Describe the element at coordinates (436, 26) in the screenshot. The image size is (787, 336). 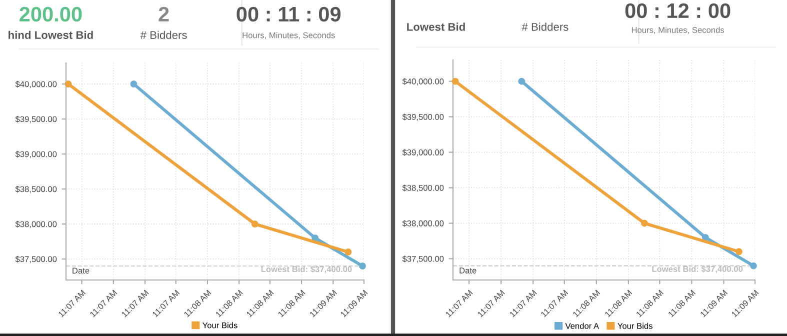
I see `text: Lowest Bid` at that location.